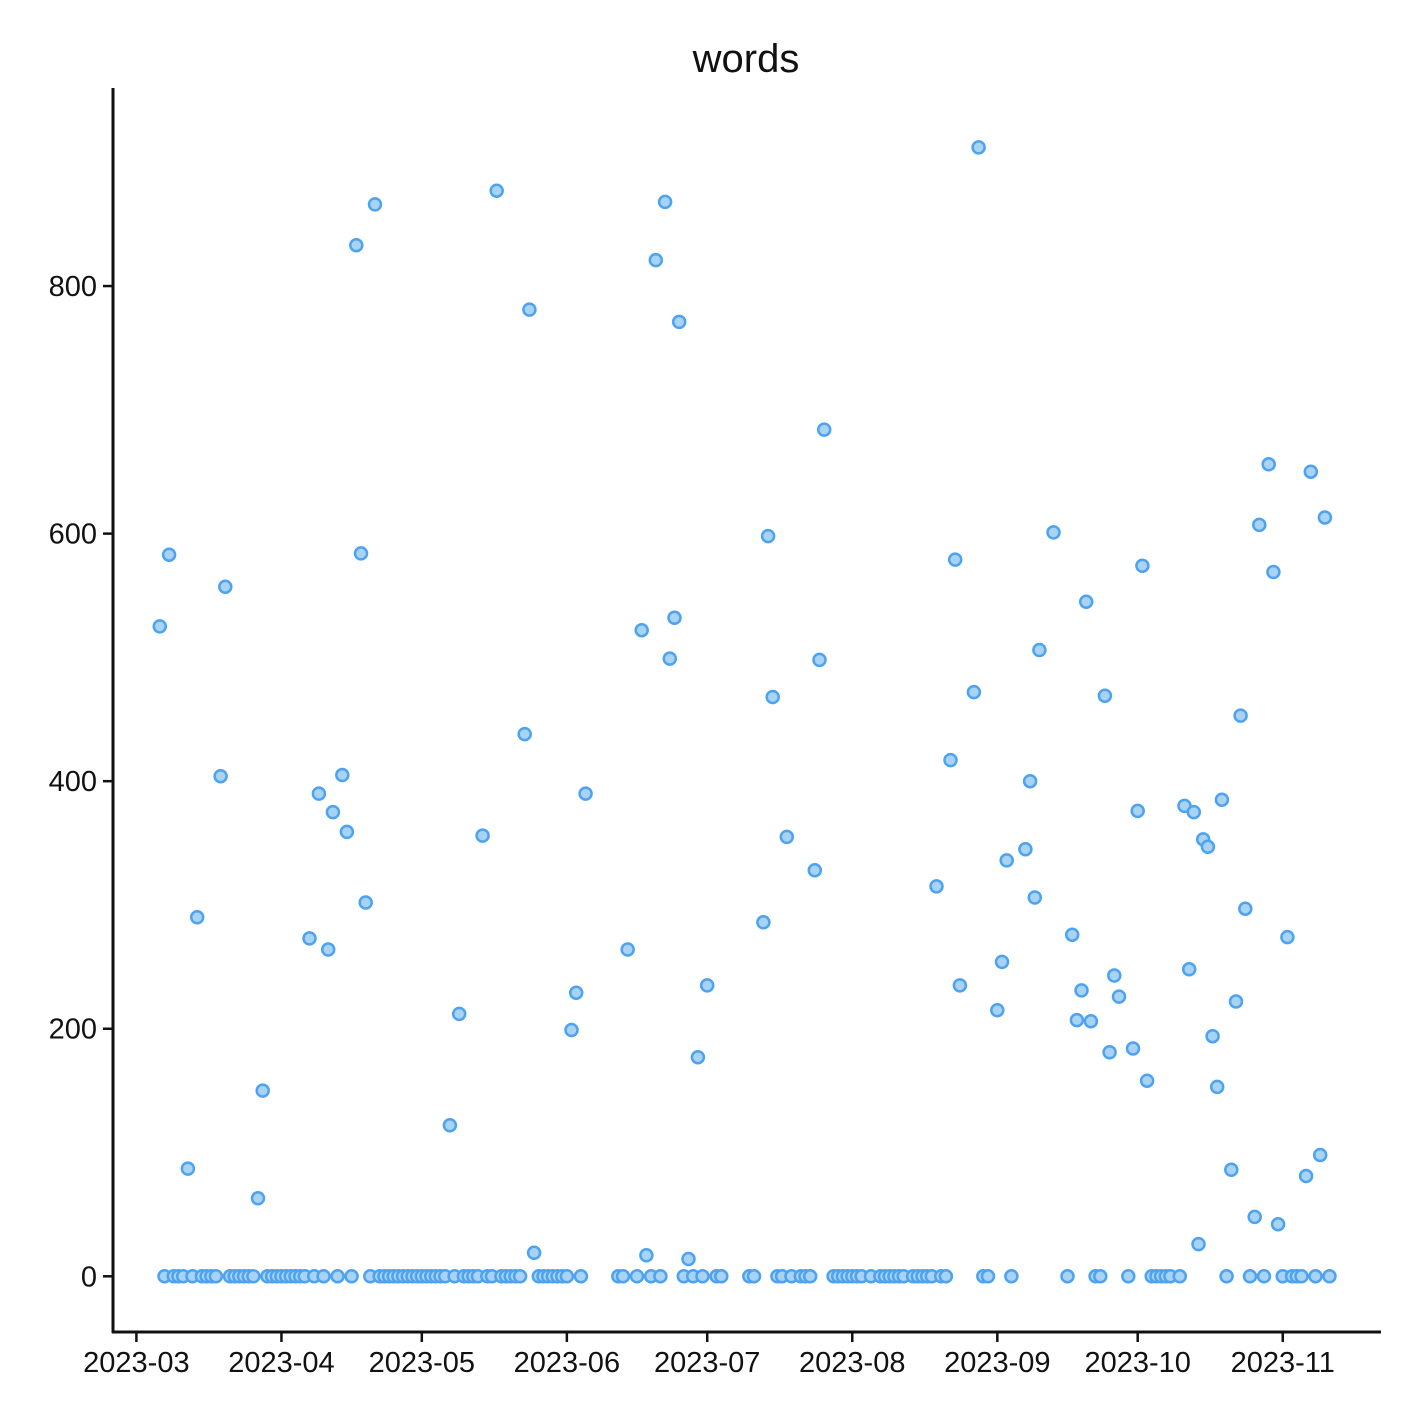 The width and height of the screenshot is (1420, 1420). Describe the element at coordinates (422, 1363) in the screenshot. I see `x-tick-label: 2023-05` at that location.